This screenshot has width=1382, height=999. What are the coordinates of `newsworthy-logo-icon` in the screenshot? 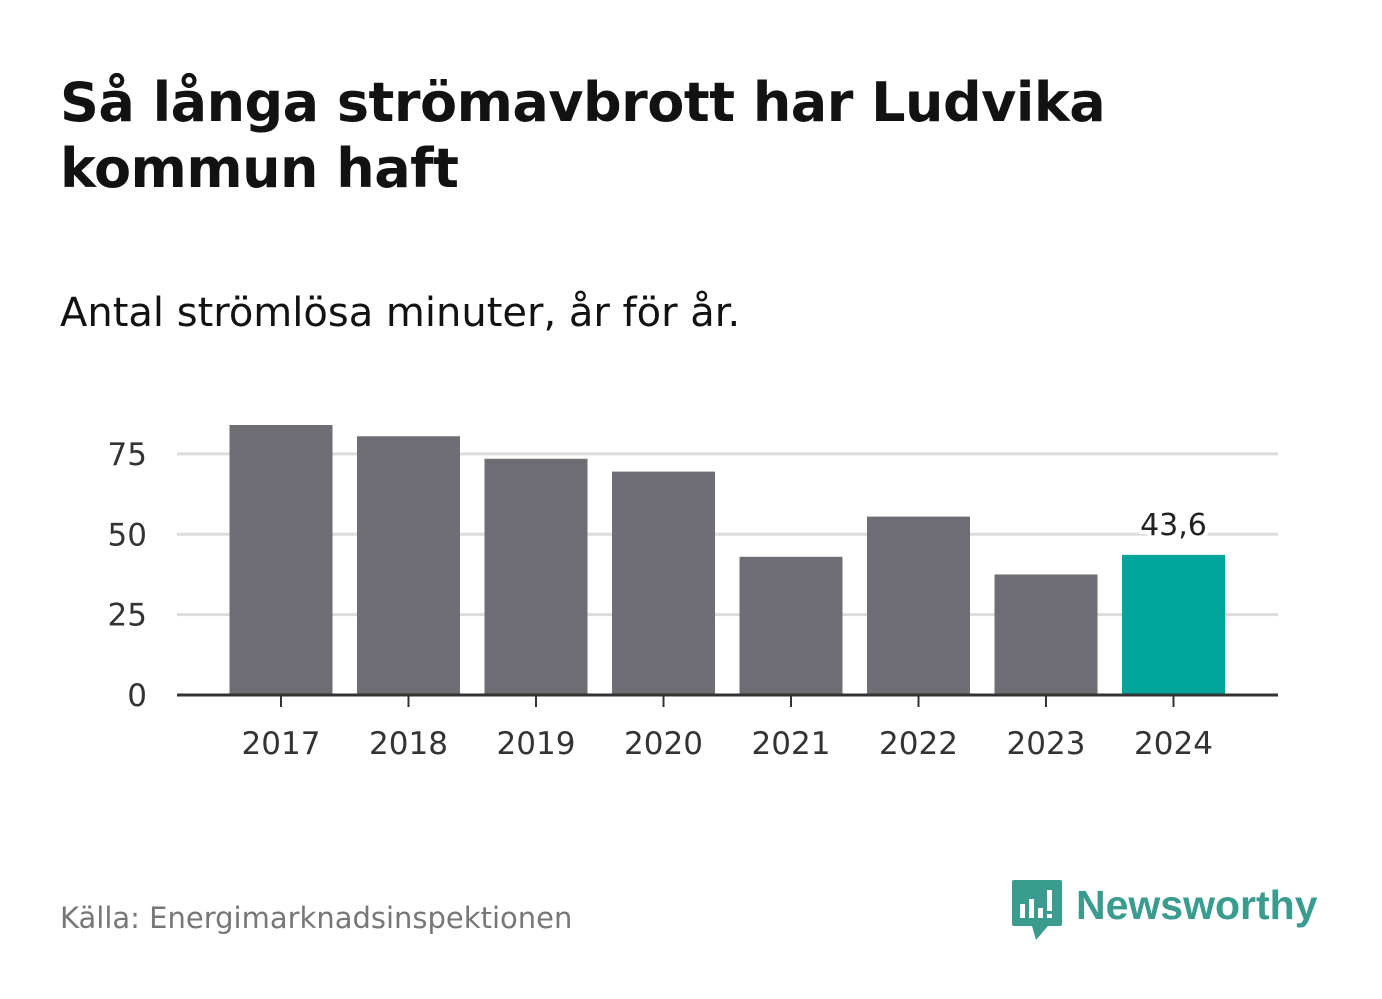 It's located at (1037, 910).